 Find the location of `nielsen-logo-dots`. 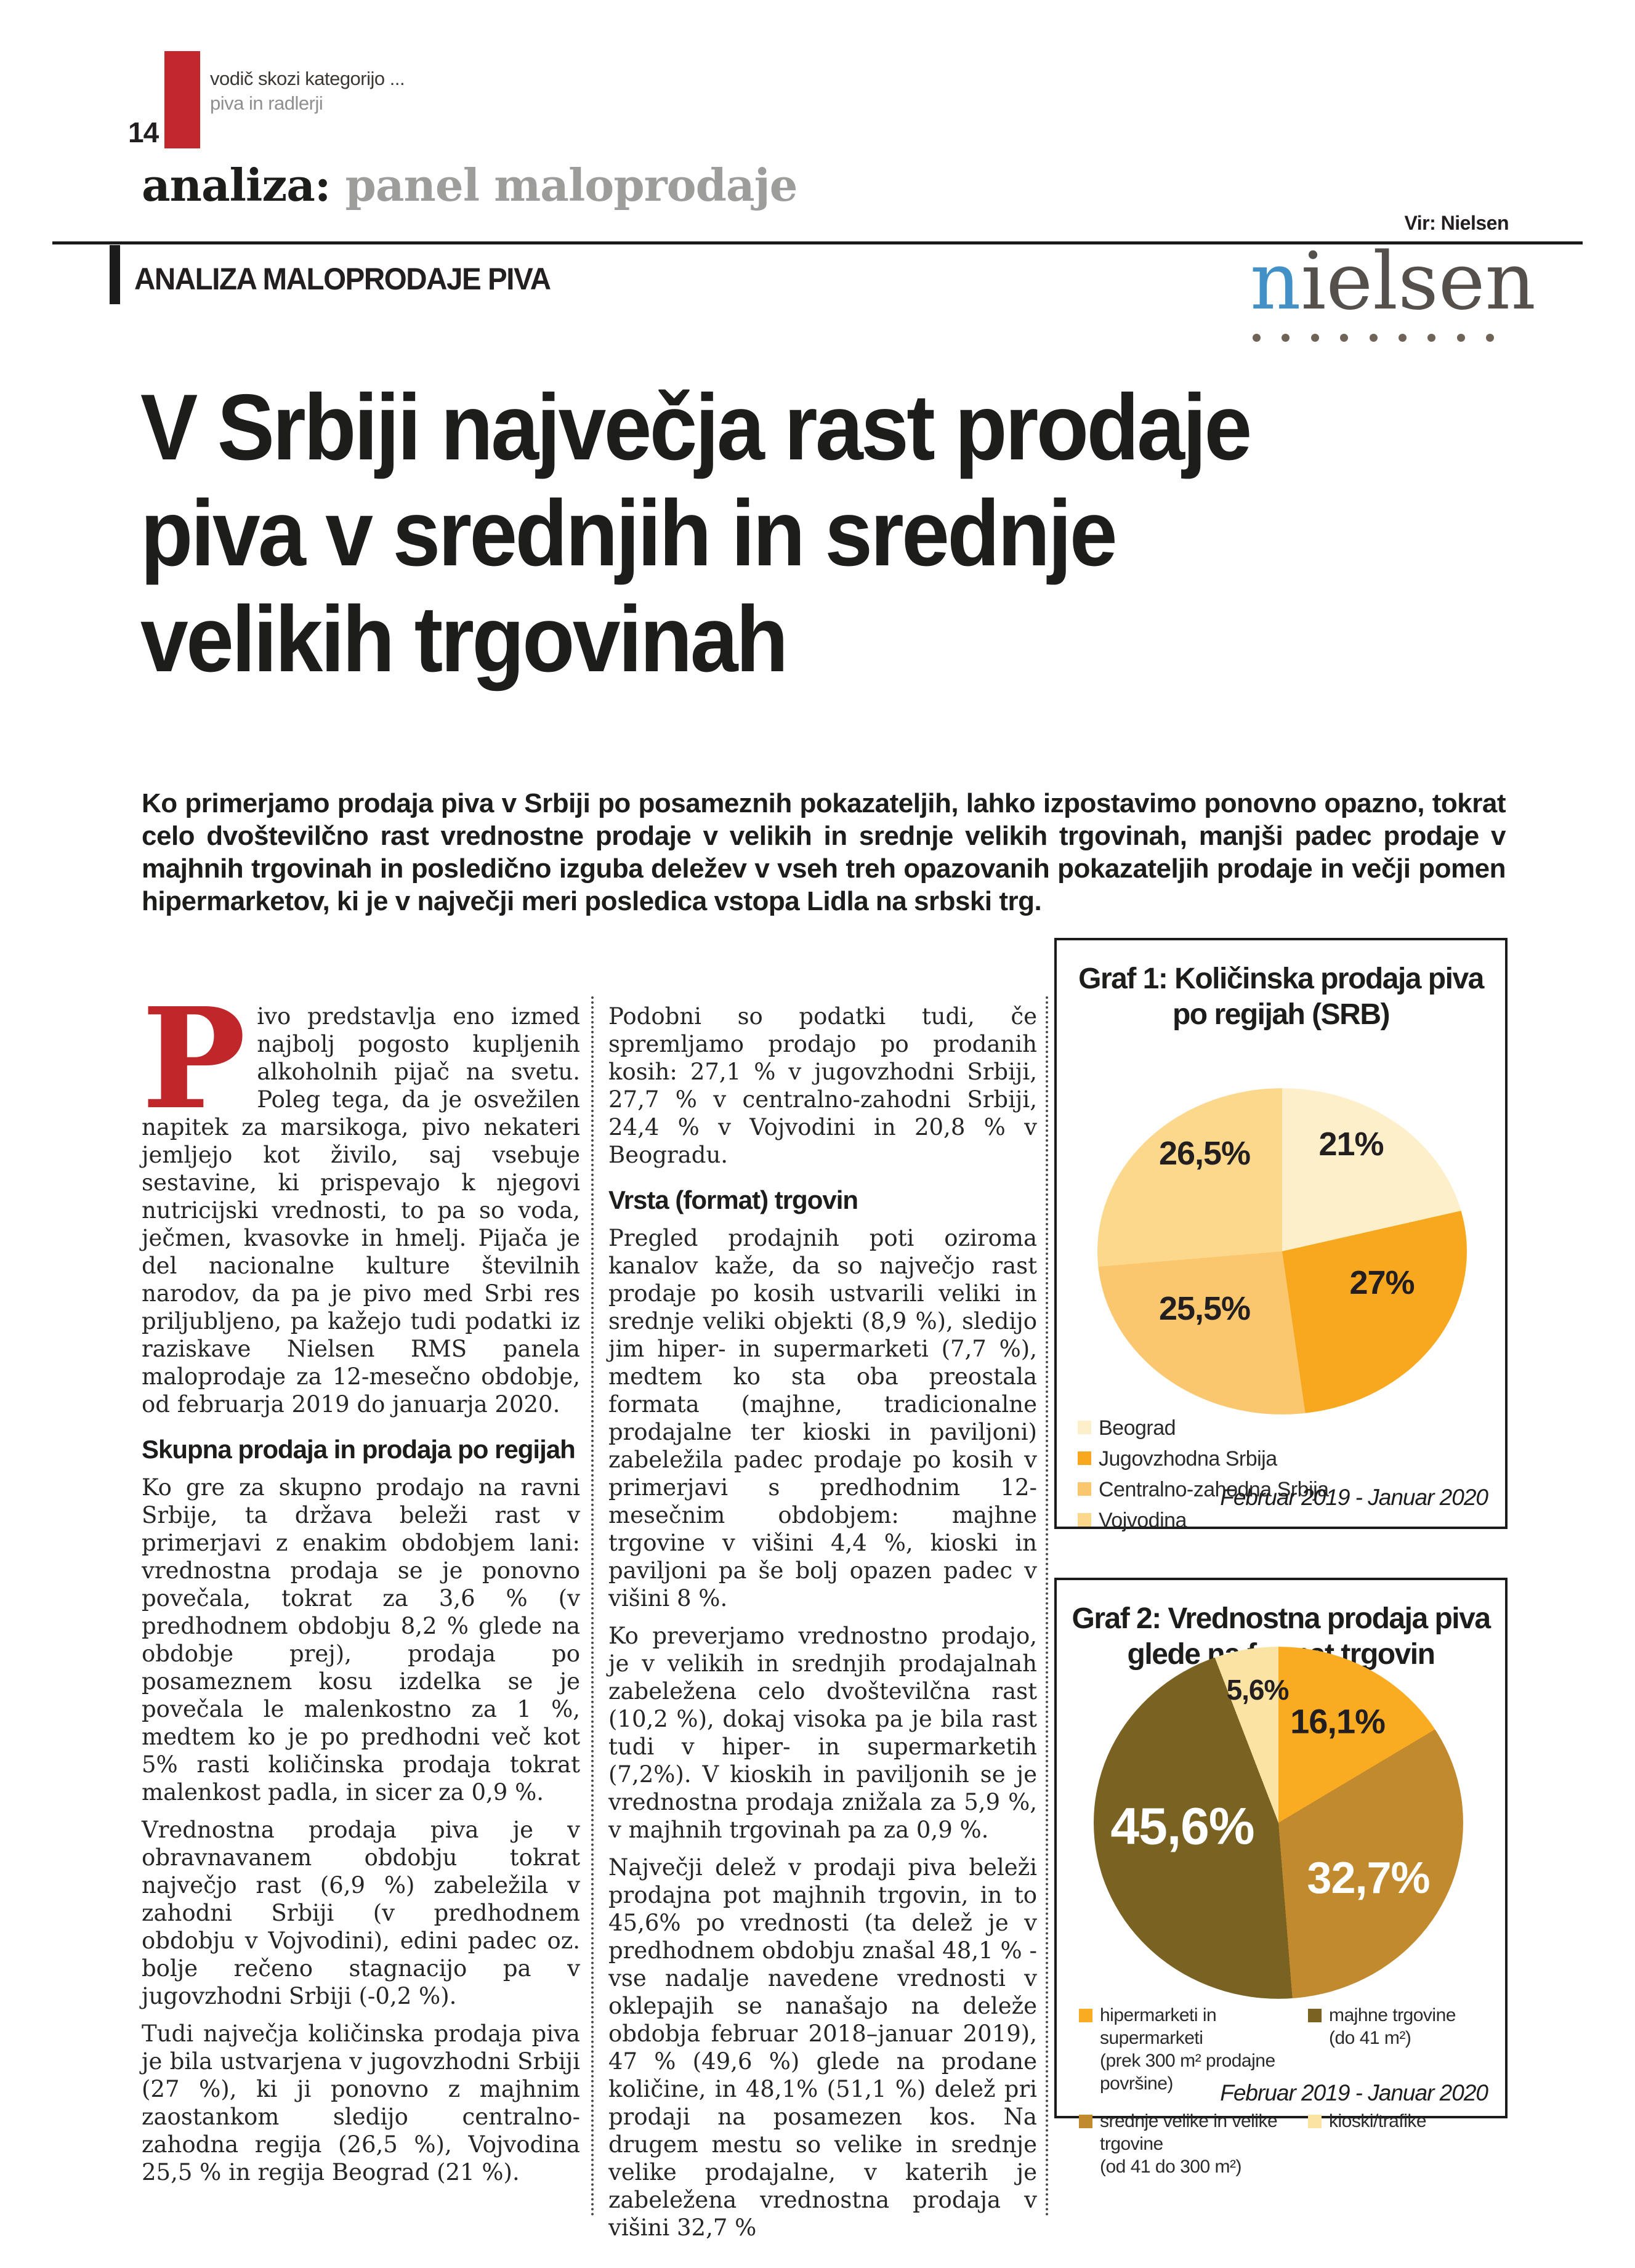

nielsen-logo-dots is located at coordinates (1373, 338).